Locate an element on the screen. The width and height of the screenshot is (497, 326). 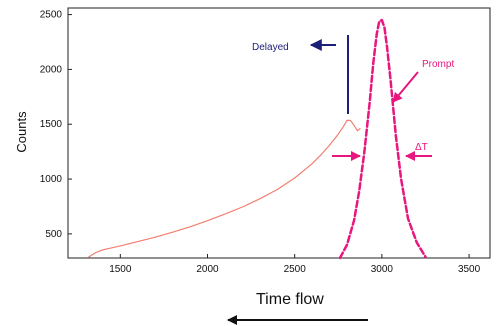
y-tick-label: 500 is located at coordinates (53, 234).